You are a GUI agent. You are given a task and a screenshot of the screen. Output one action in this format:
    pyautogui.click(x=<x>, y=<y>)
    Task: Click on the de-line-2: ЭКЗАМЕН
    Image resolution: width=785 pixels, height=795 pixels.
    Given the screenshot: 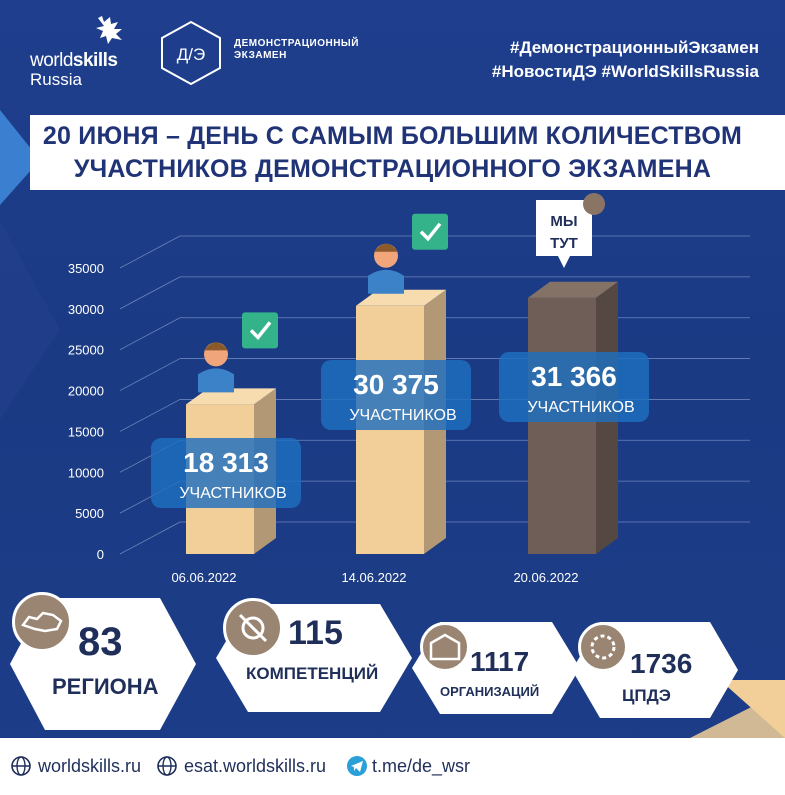 What is the action you would take?
    pyautogui.click(x=260, y=55)
    